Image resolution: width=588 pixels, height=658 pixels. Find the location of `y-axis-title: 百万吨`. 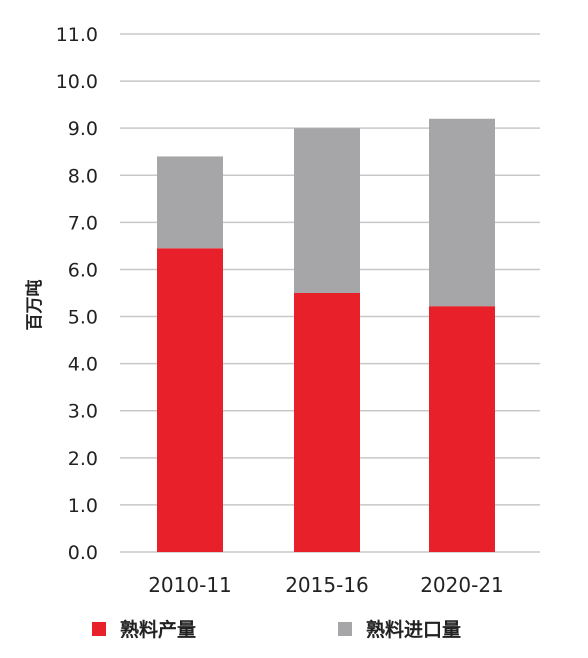

y-axis-title: 百万吨 is located at coordinates (34, 305).